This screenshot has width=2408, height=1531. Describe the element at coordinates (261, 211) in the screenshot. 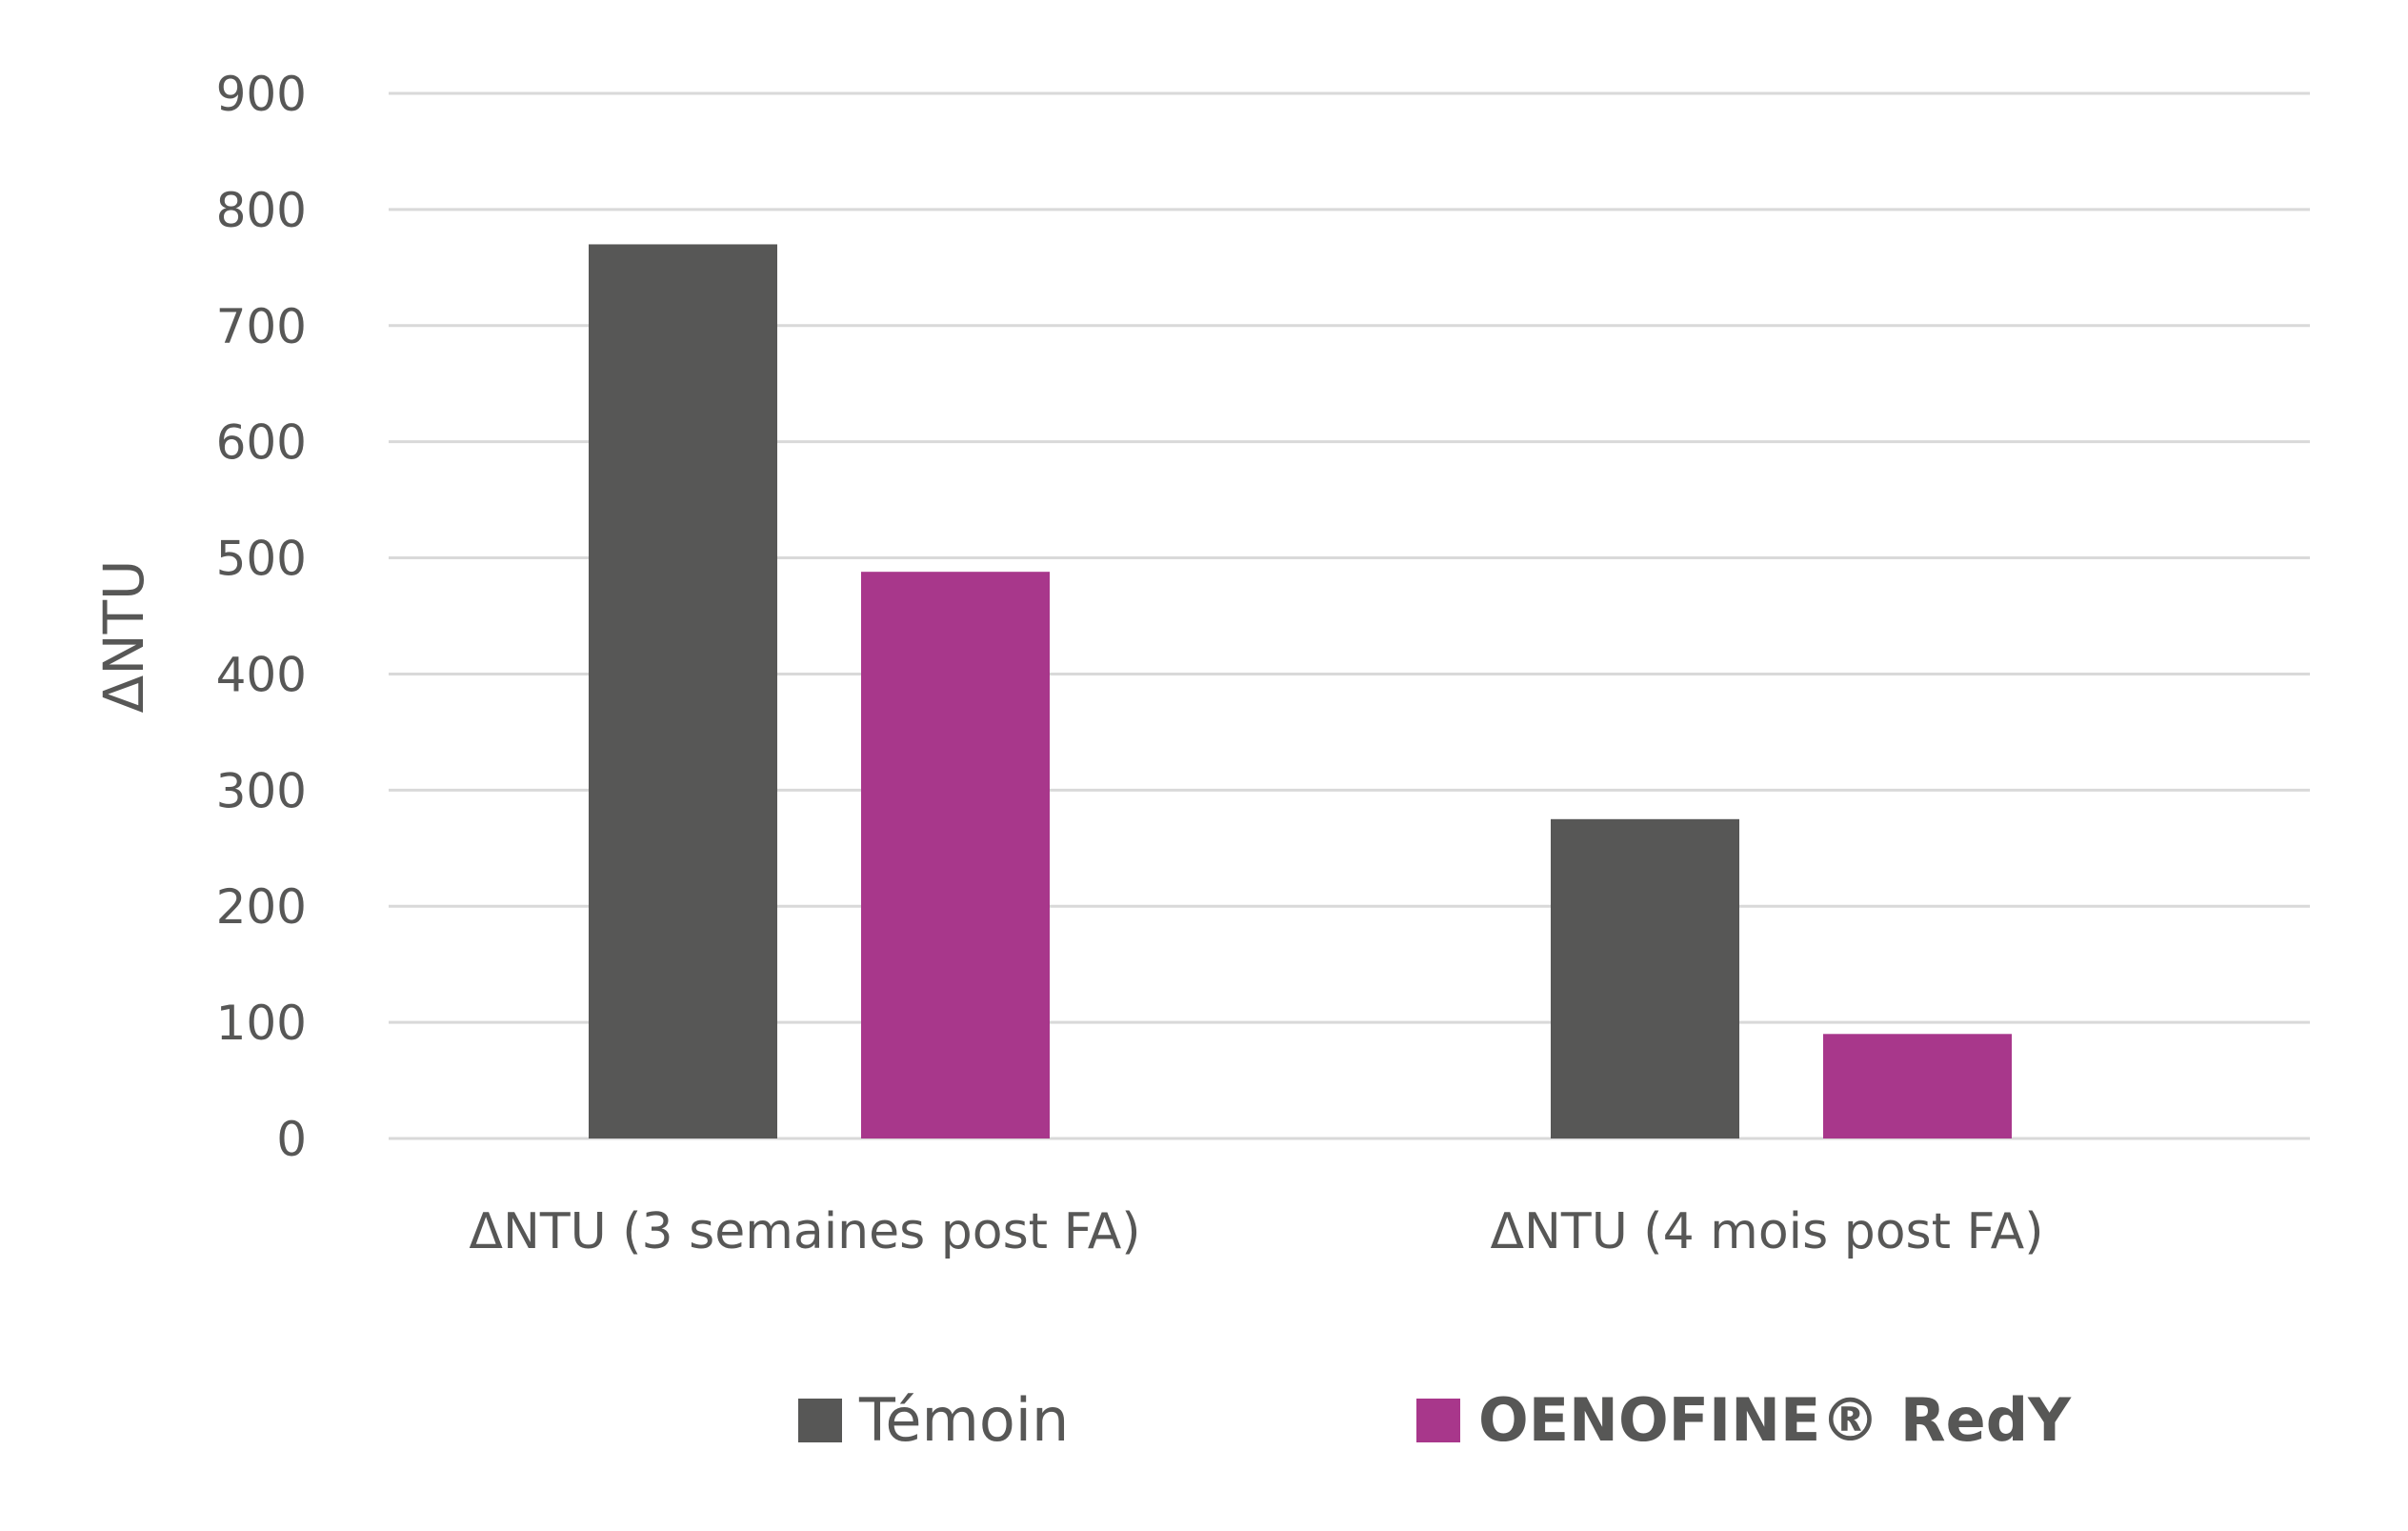

I see `y-tick-label: 800` at that location.